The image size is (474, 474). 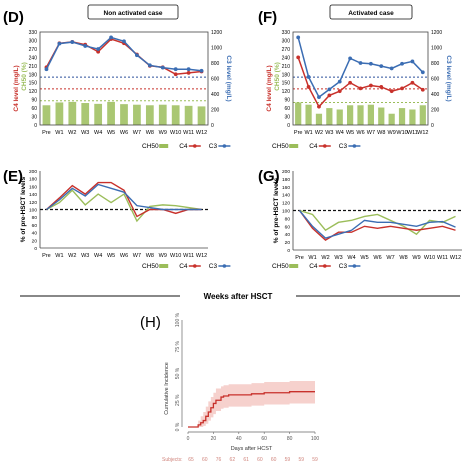 What do you see at coordinates (276, 210) in the screenshot?
I see `y-axis-title: % of pre-HSCT levels` at bounding box center [276, 210].